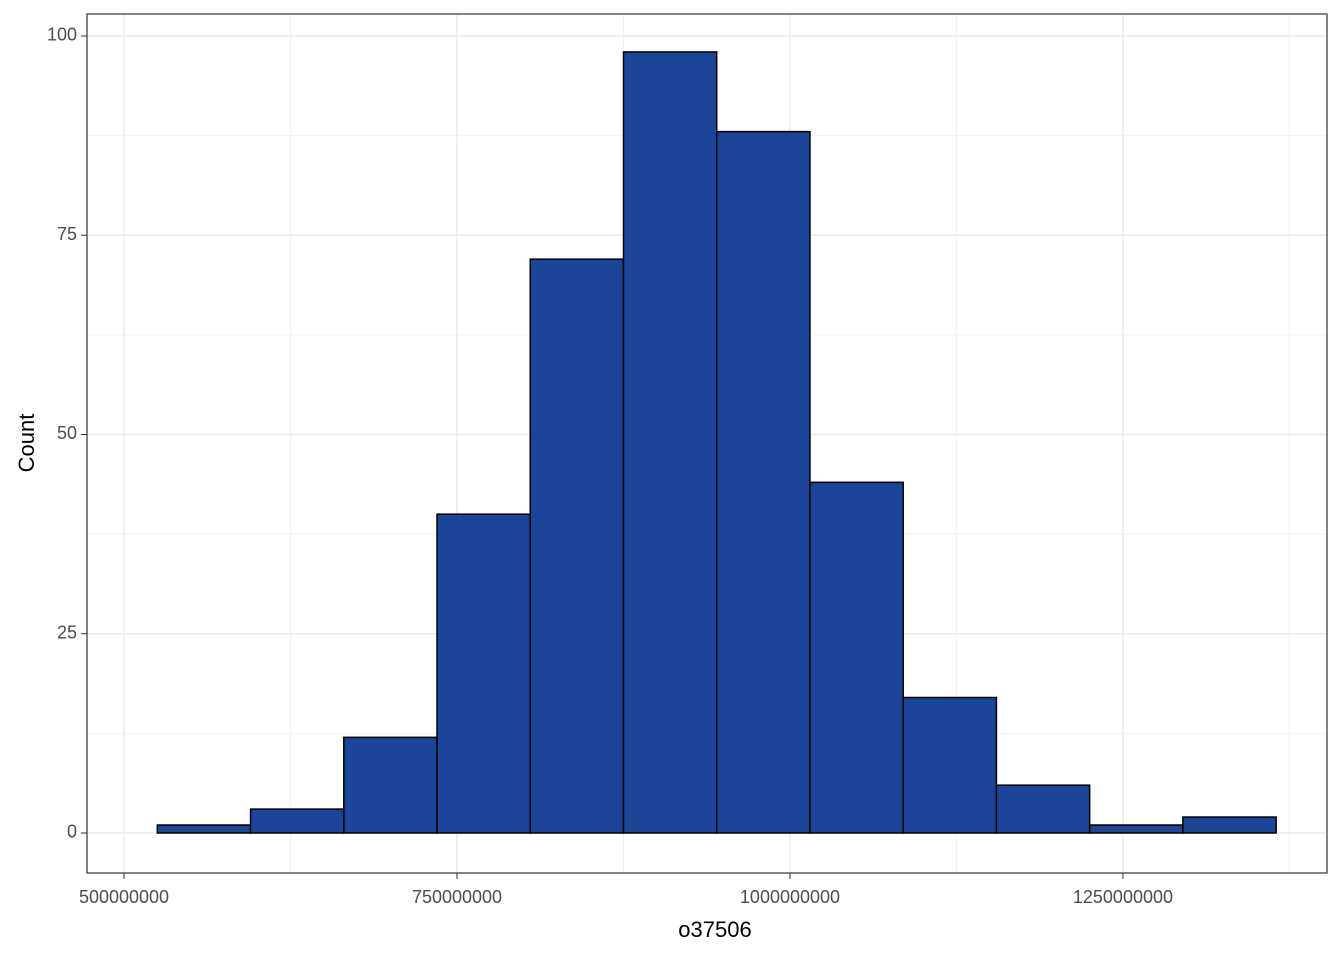 This screenshot has height=960, width=1344. What do you see at coordinates (1123, 897) in the screenshot?
I see `x-tick-label: 1250000000` at bounding box center [1123, 897].